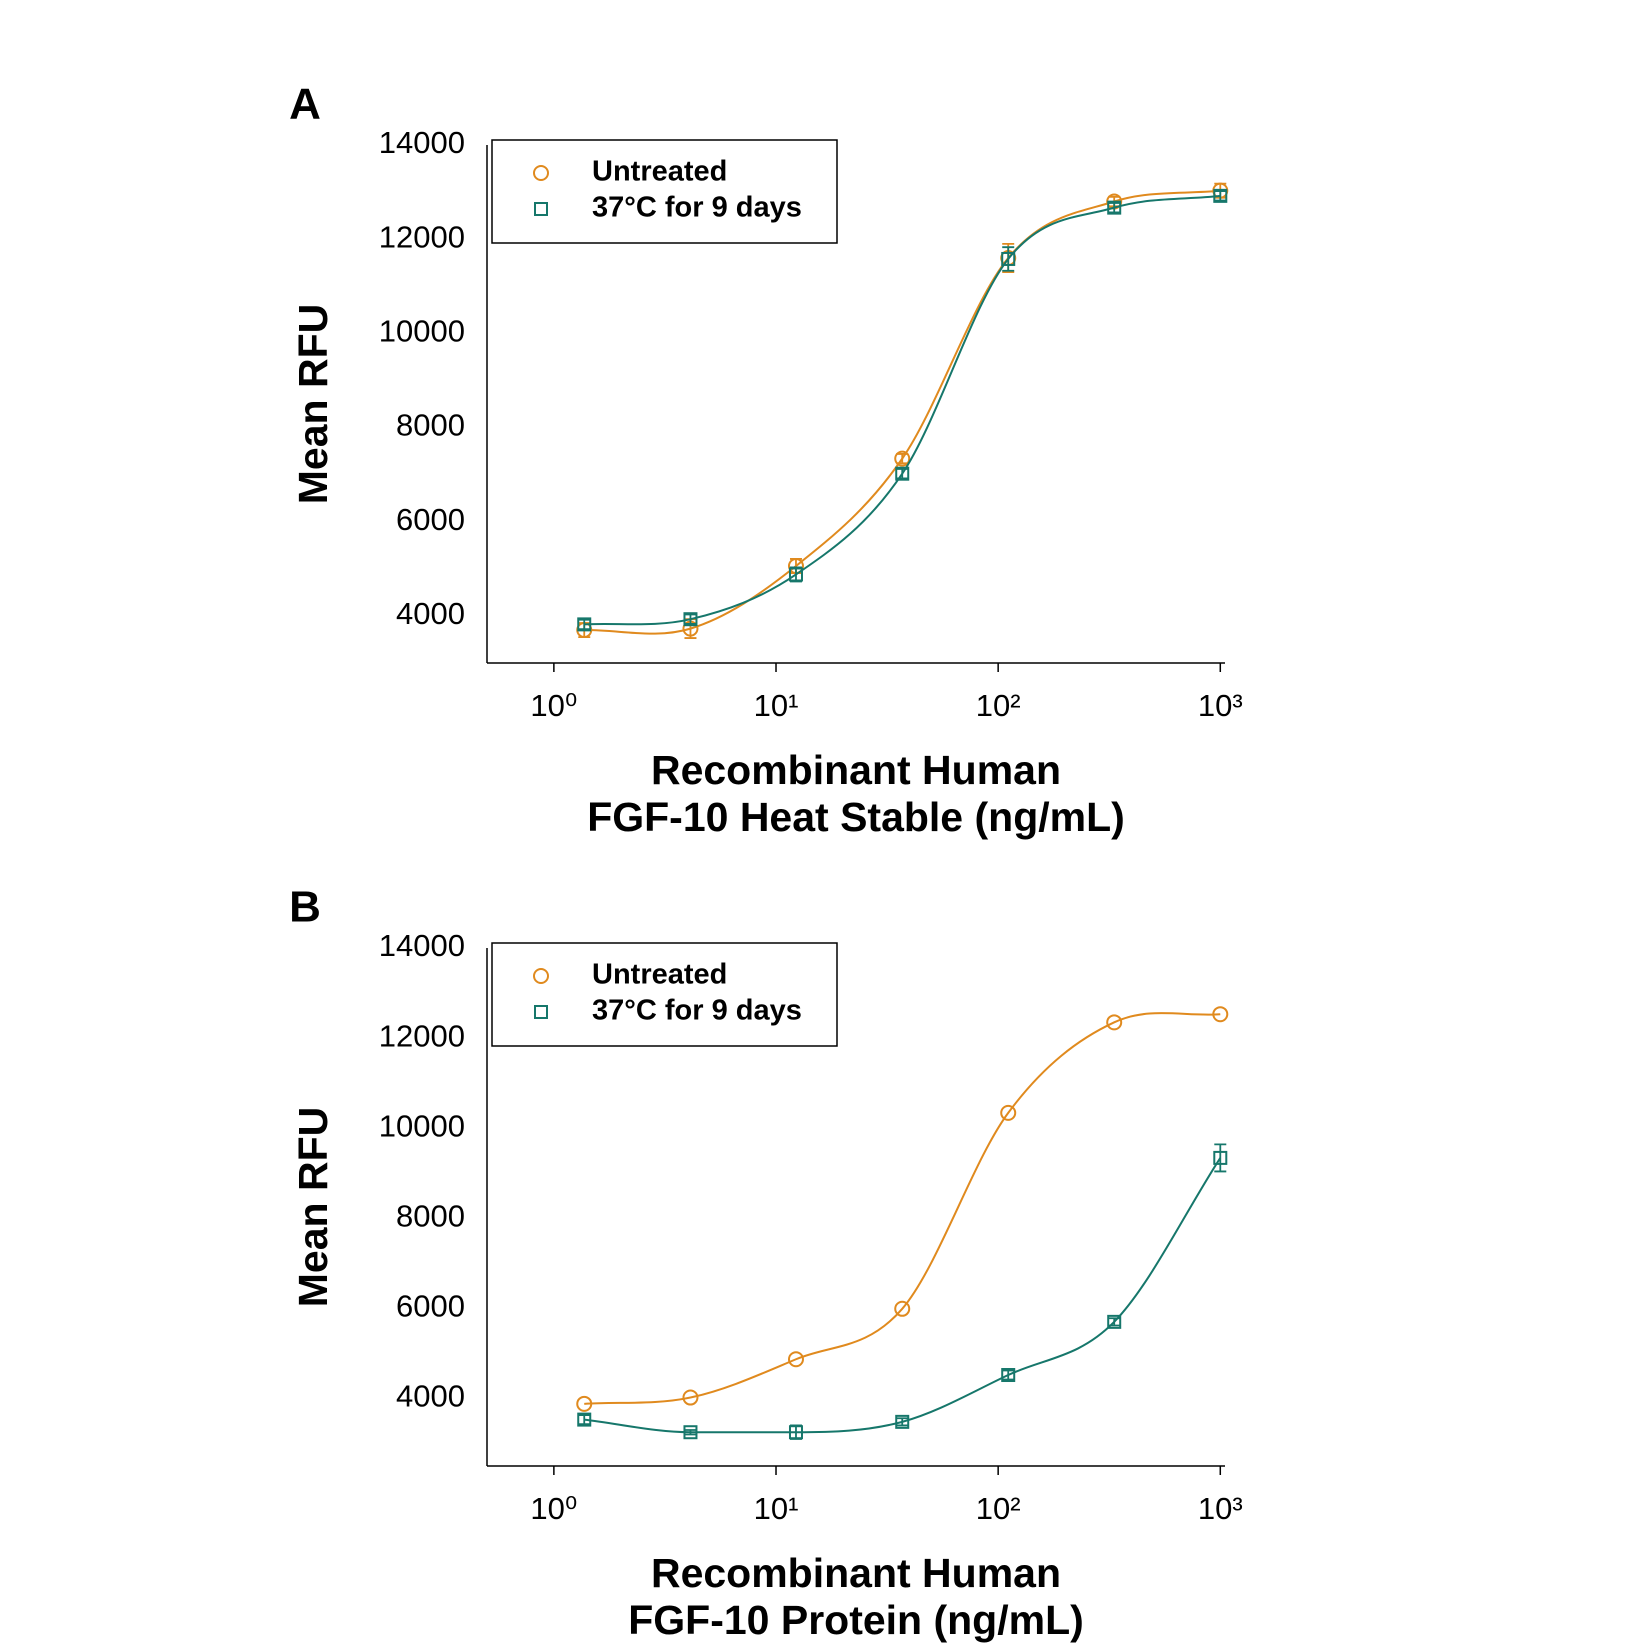  What do you see at coordinates (856, 1620) in the screenshot?
I see `x-axis-title: FGF-10 Protein (ng/mL)` at bounding box center [856, 1620].